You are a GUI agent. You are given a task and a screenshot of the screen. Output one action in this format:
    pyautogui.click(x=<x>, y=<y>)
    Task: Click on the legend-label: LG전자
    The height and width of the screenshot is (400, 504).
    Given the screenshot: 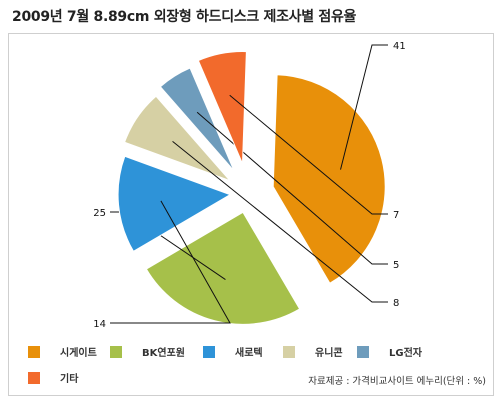 What is the action you would take?
    pyautogui.click(x=405, y=353)
    